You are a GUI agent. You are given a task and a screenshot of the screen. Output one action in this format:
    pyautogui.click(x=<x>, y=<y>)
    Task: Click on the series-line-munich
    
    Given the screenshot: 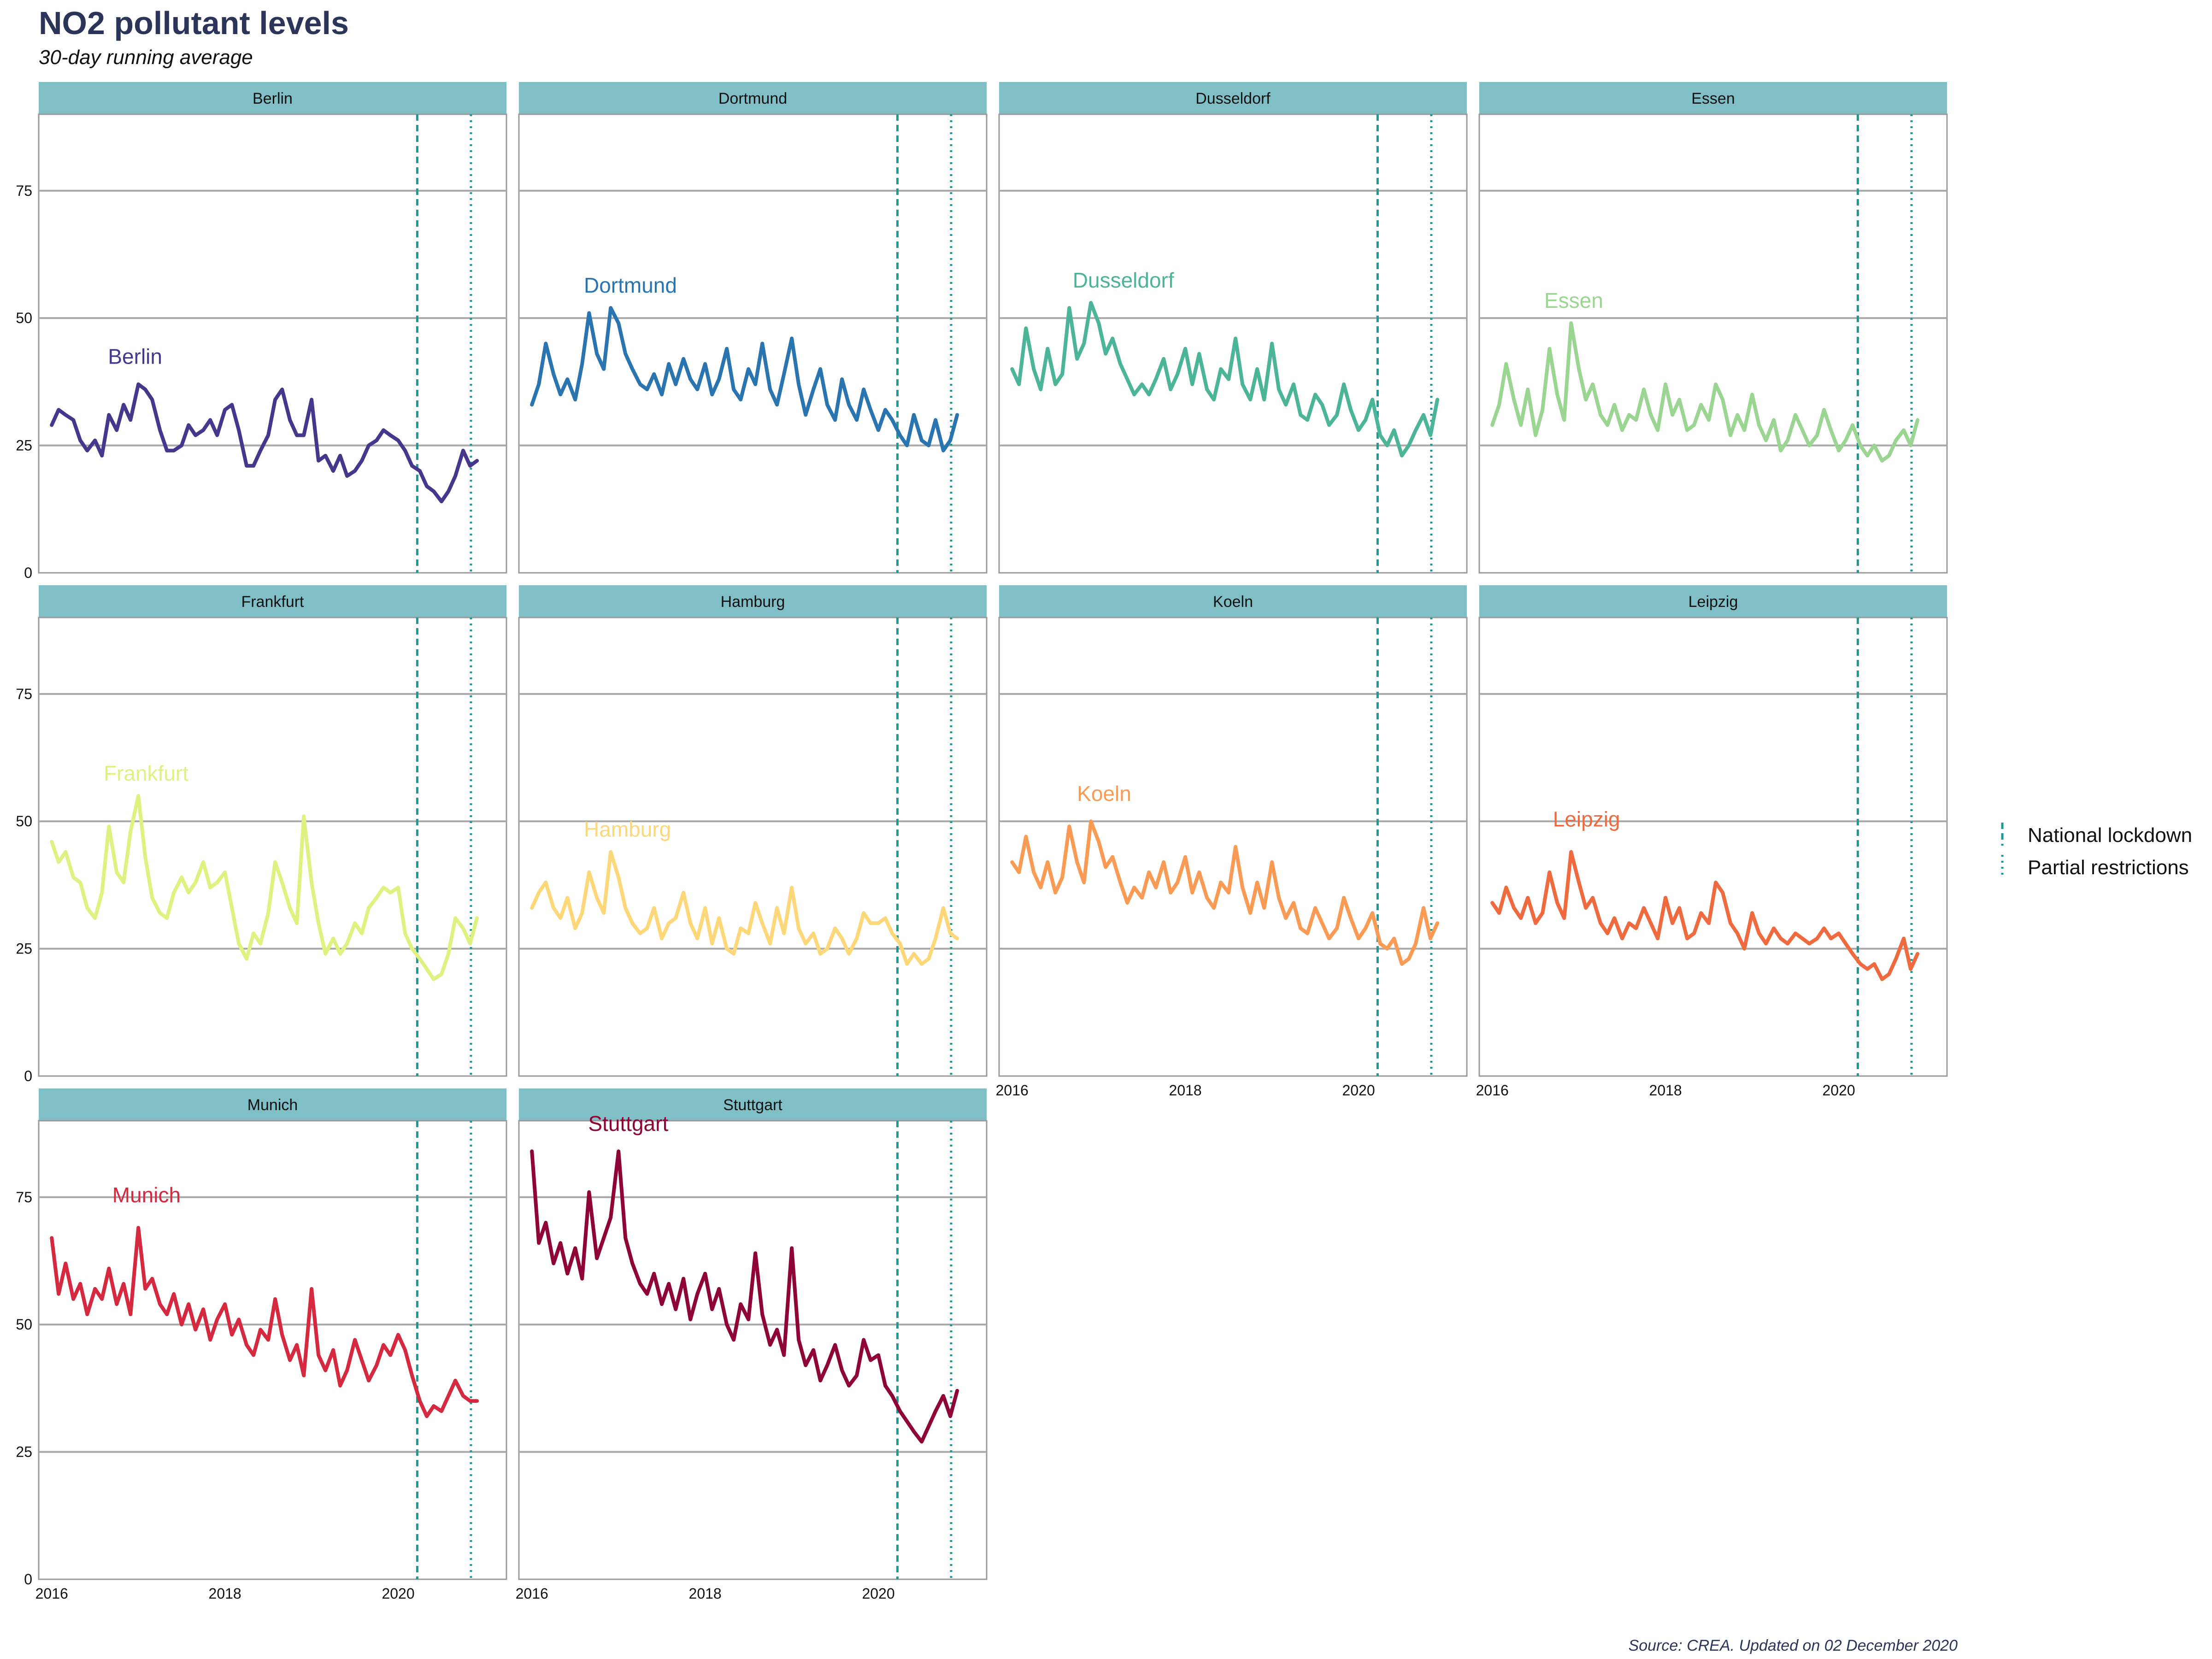 What is the action you would take?
    pyautogui.click(x=264, y=1322)
    